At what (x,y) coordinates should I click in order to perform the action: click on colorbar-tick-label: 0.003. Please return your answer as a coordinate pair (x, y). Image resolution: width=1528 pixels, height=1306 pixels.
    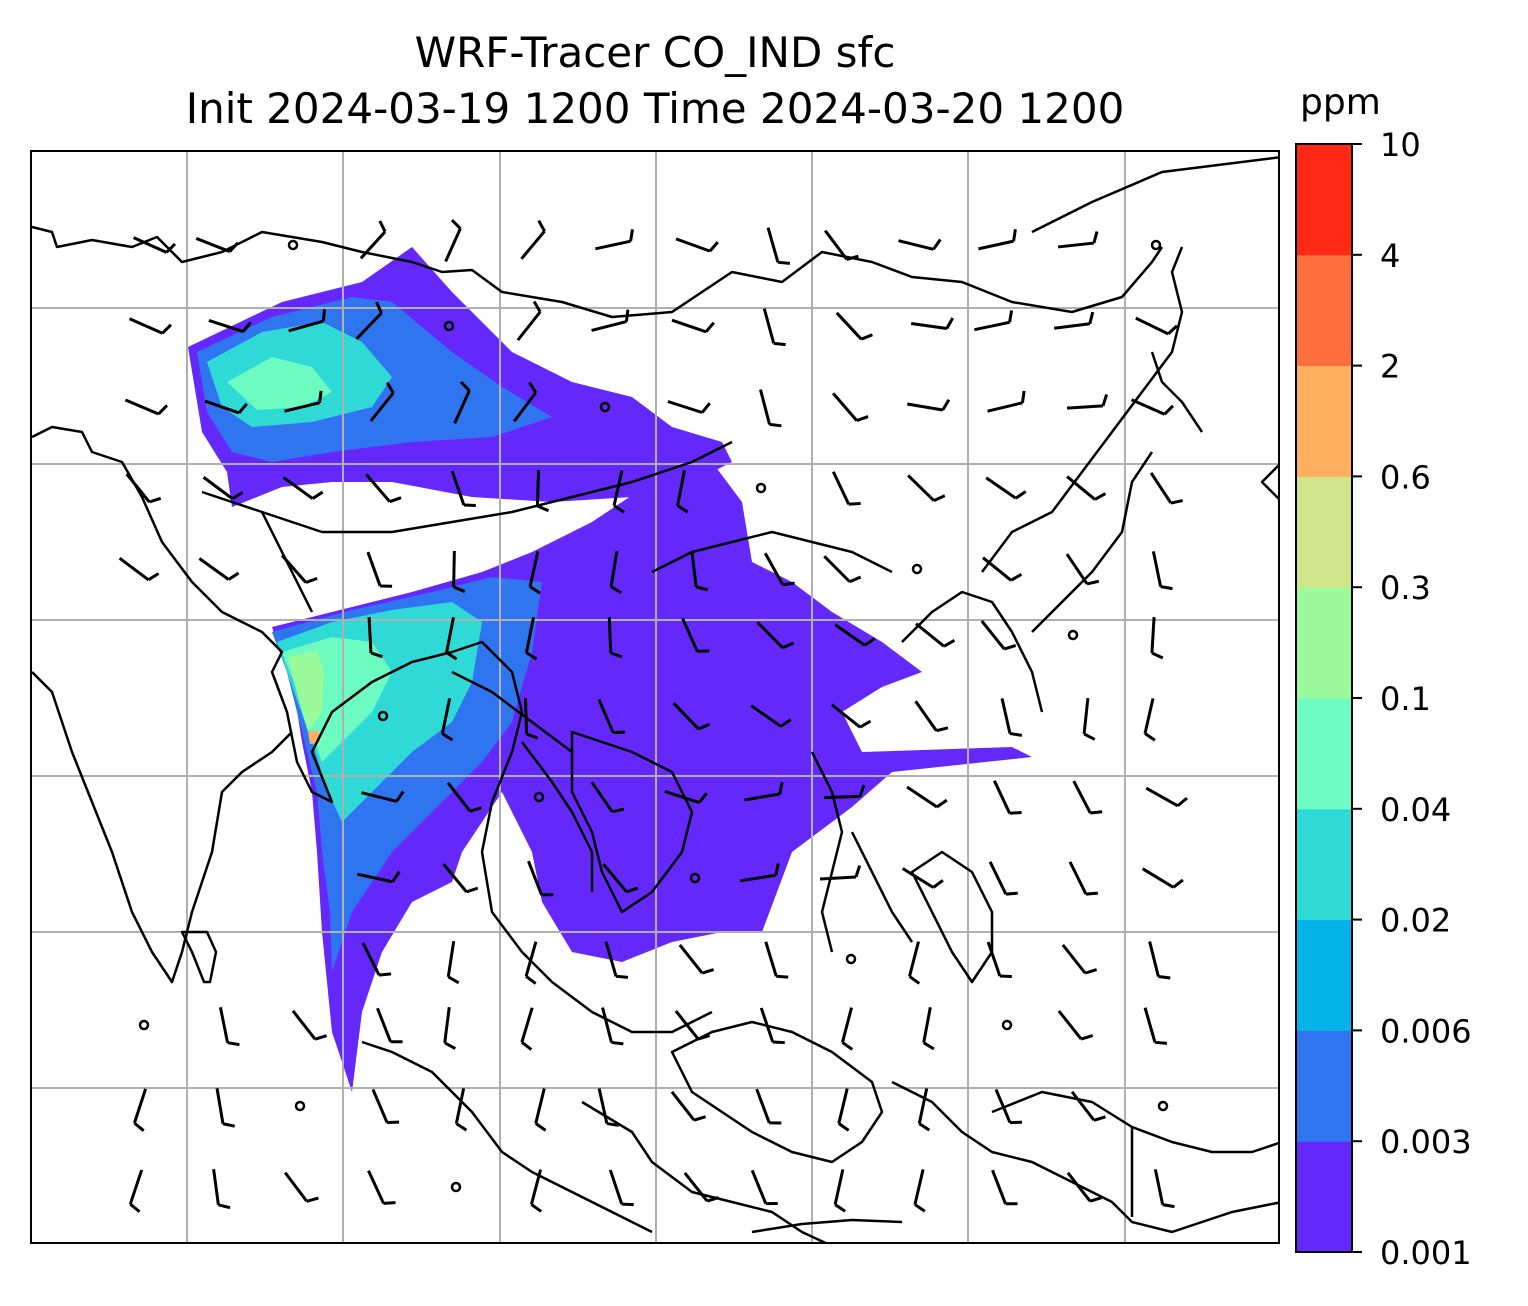
    Looking at the image, I should click on (1426, 1142).